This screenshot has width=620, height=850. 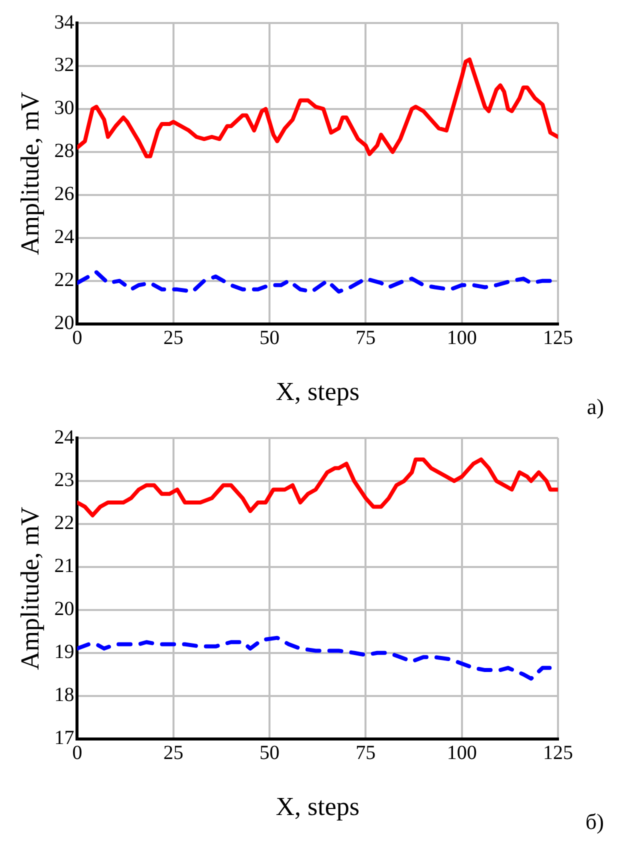 What do you see at coordinates (64, 566) in the screenshot?
I see `y-tick-label: 21` at bounding box center [64, 566].